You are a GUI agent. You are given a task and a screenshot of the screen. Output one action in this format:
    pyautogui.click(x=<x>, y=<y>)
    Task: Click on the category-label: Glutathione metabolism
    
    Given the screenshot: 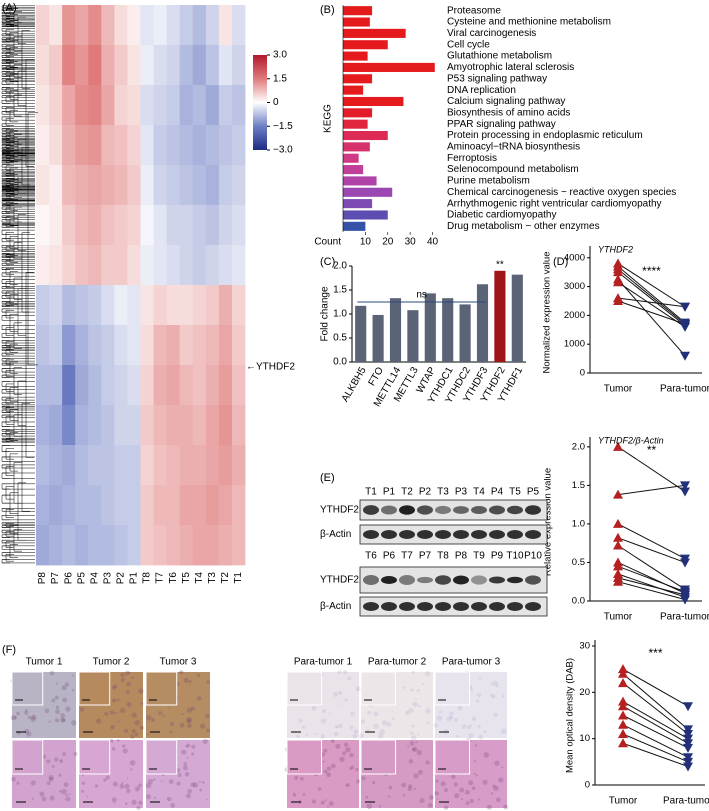 What is the action you would take?
    pyautogui.click(x=499, y=56)
    